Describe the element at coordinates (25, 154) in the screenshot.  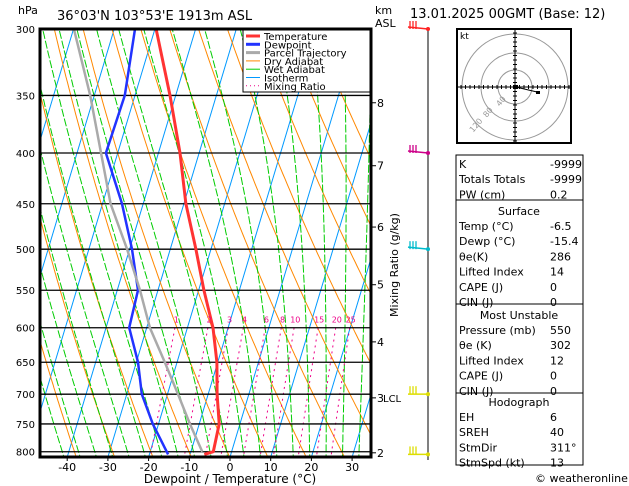
I see `pressure-tick-label: 400` at that location.